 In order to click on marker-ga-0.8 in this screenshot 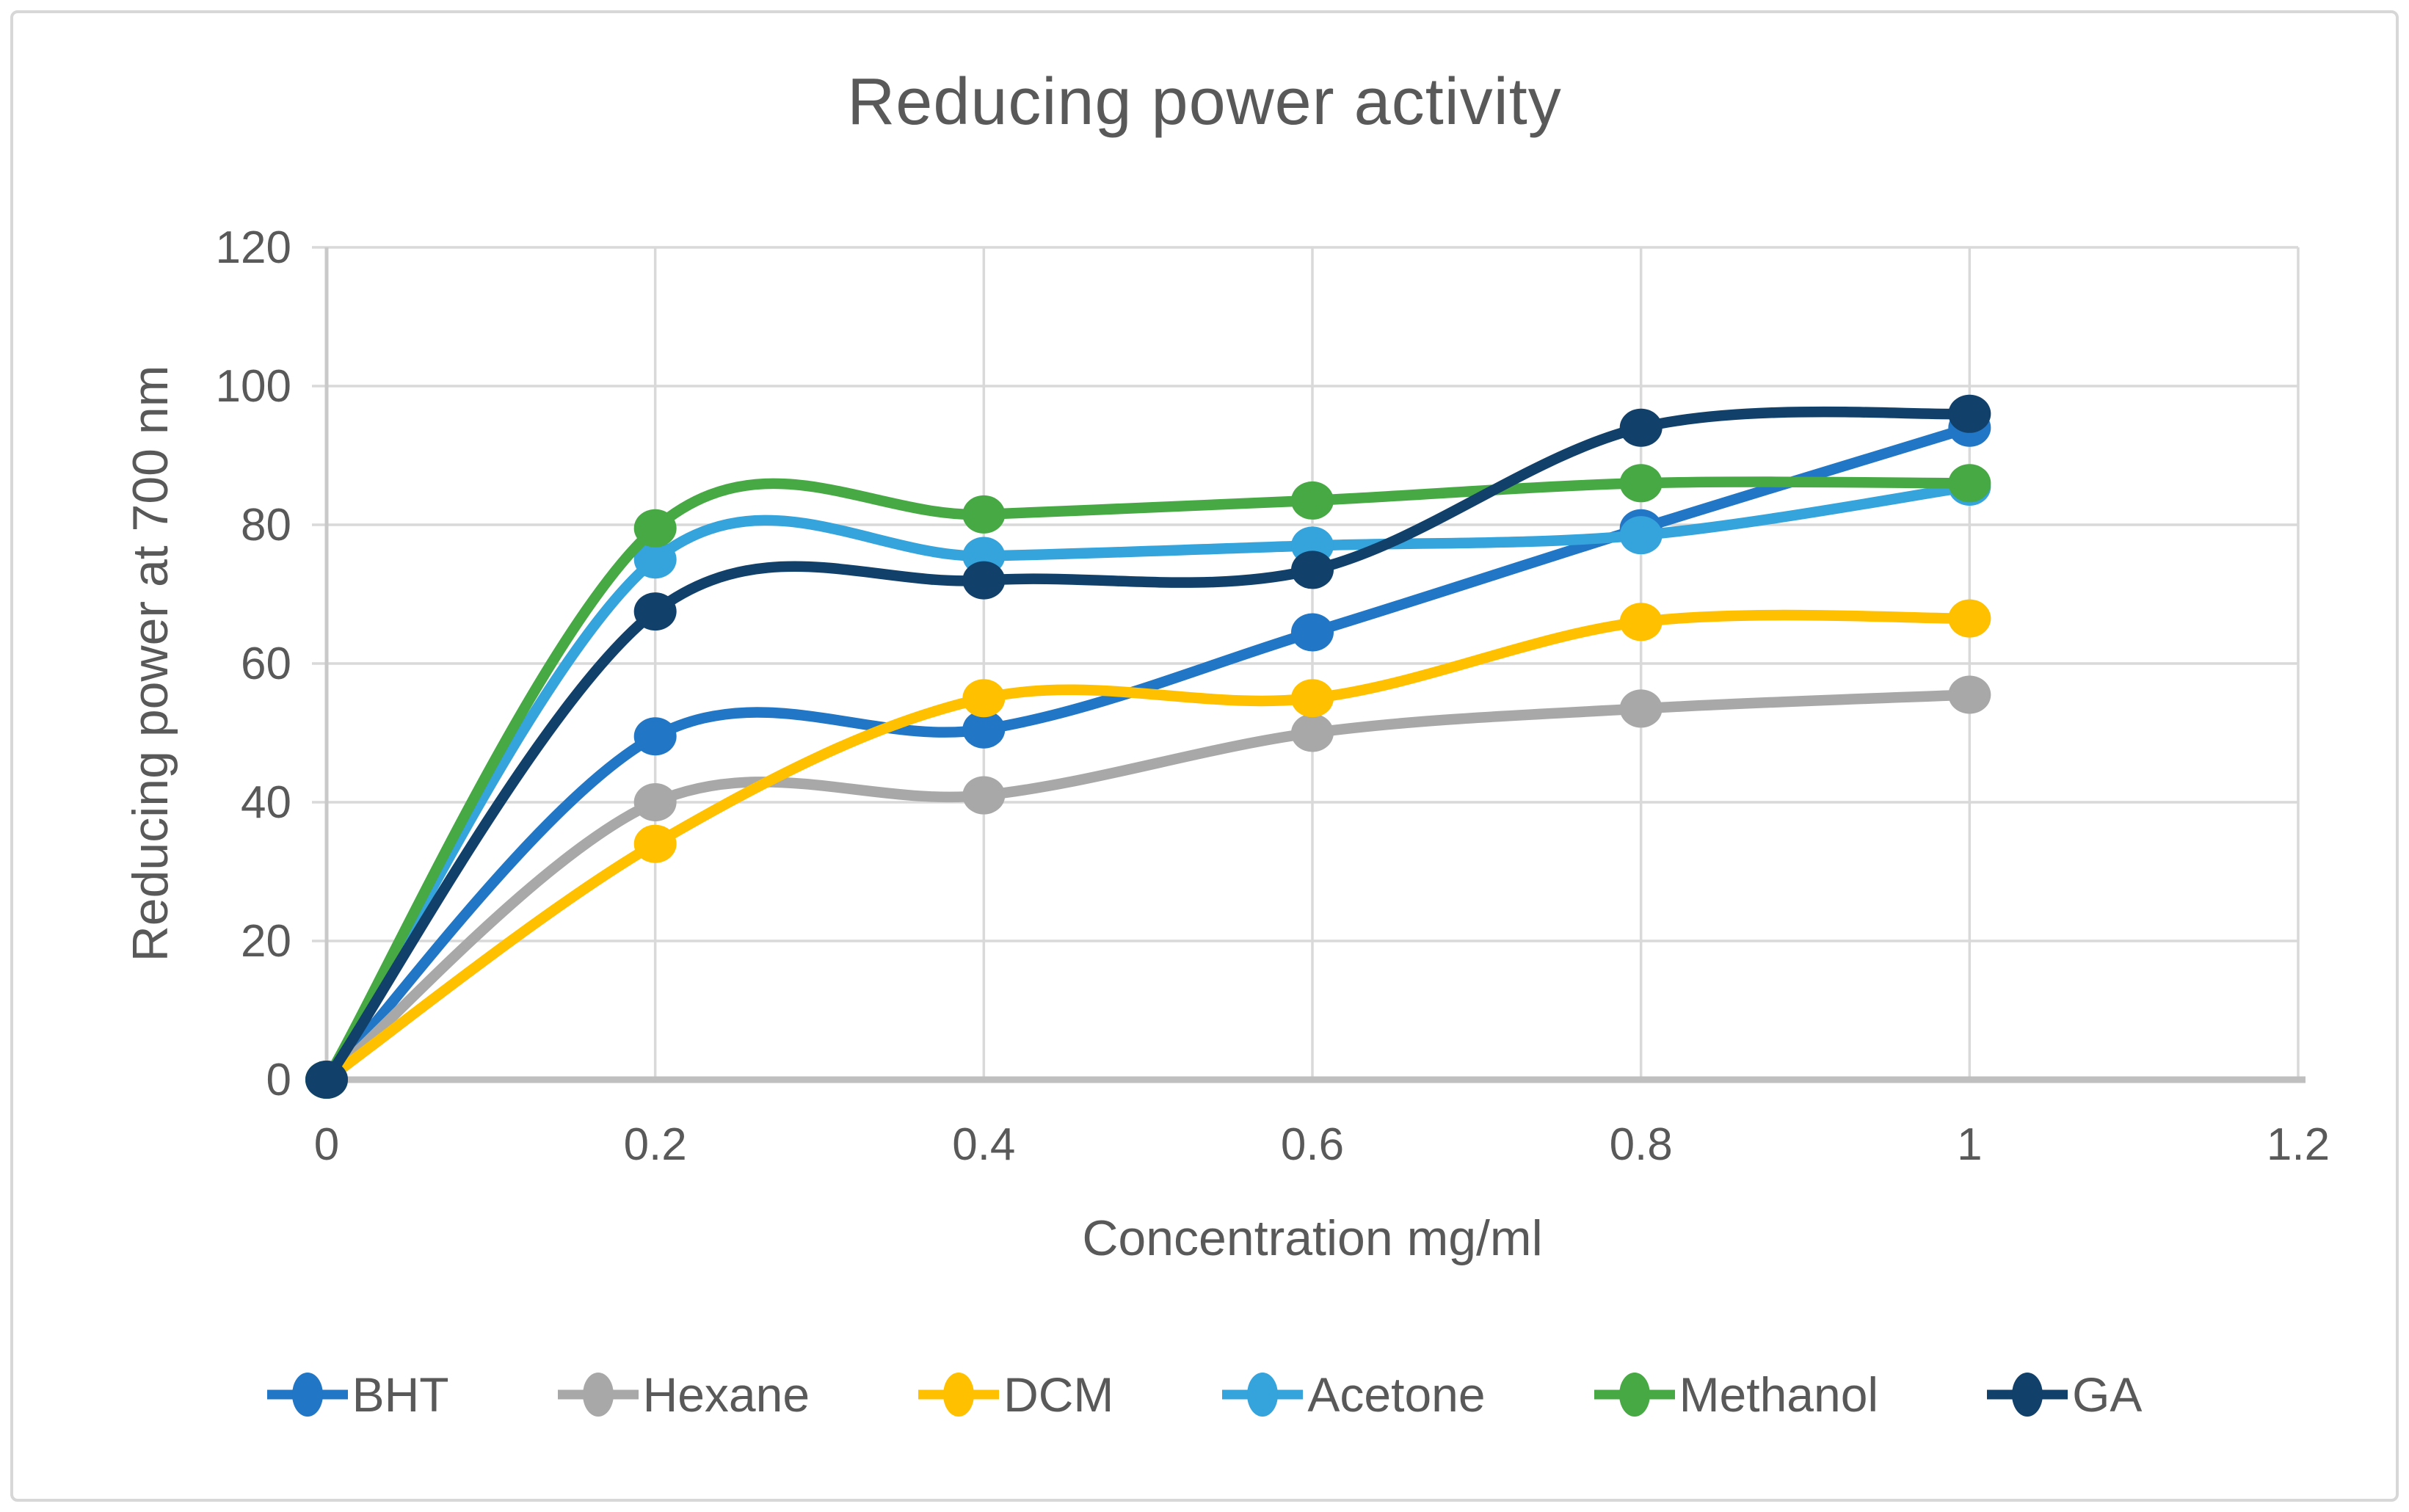, I will do `click(1641, 427)`.